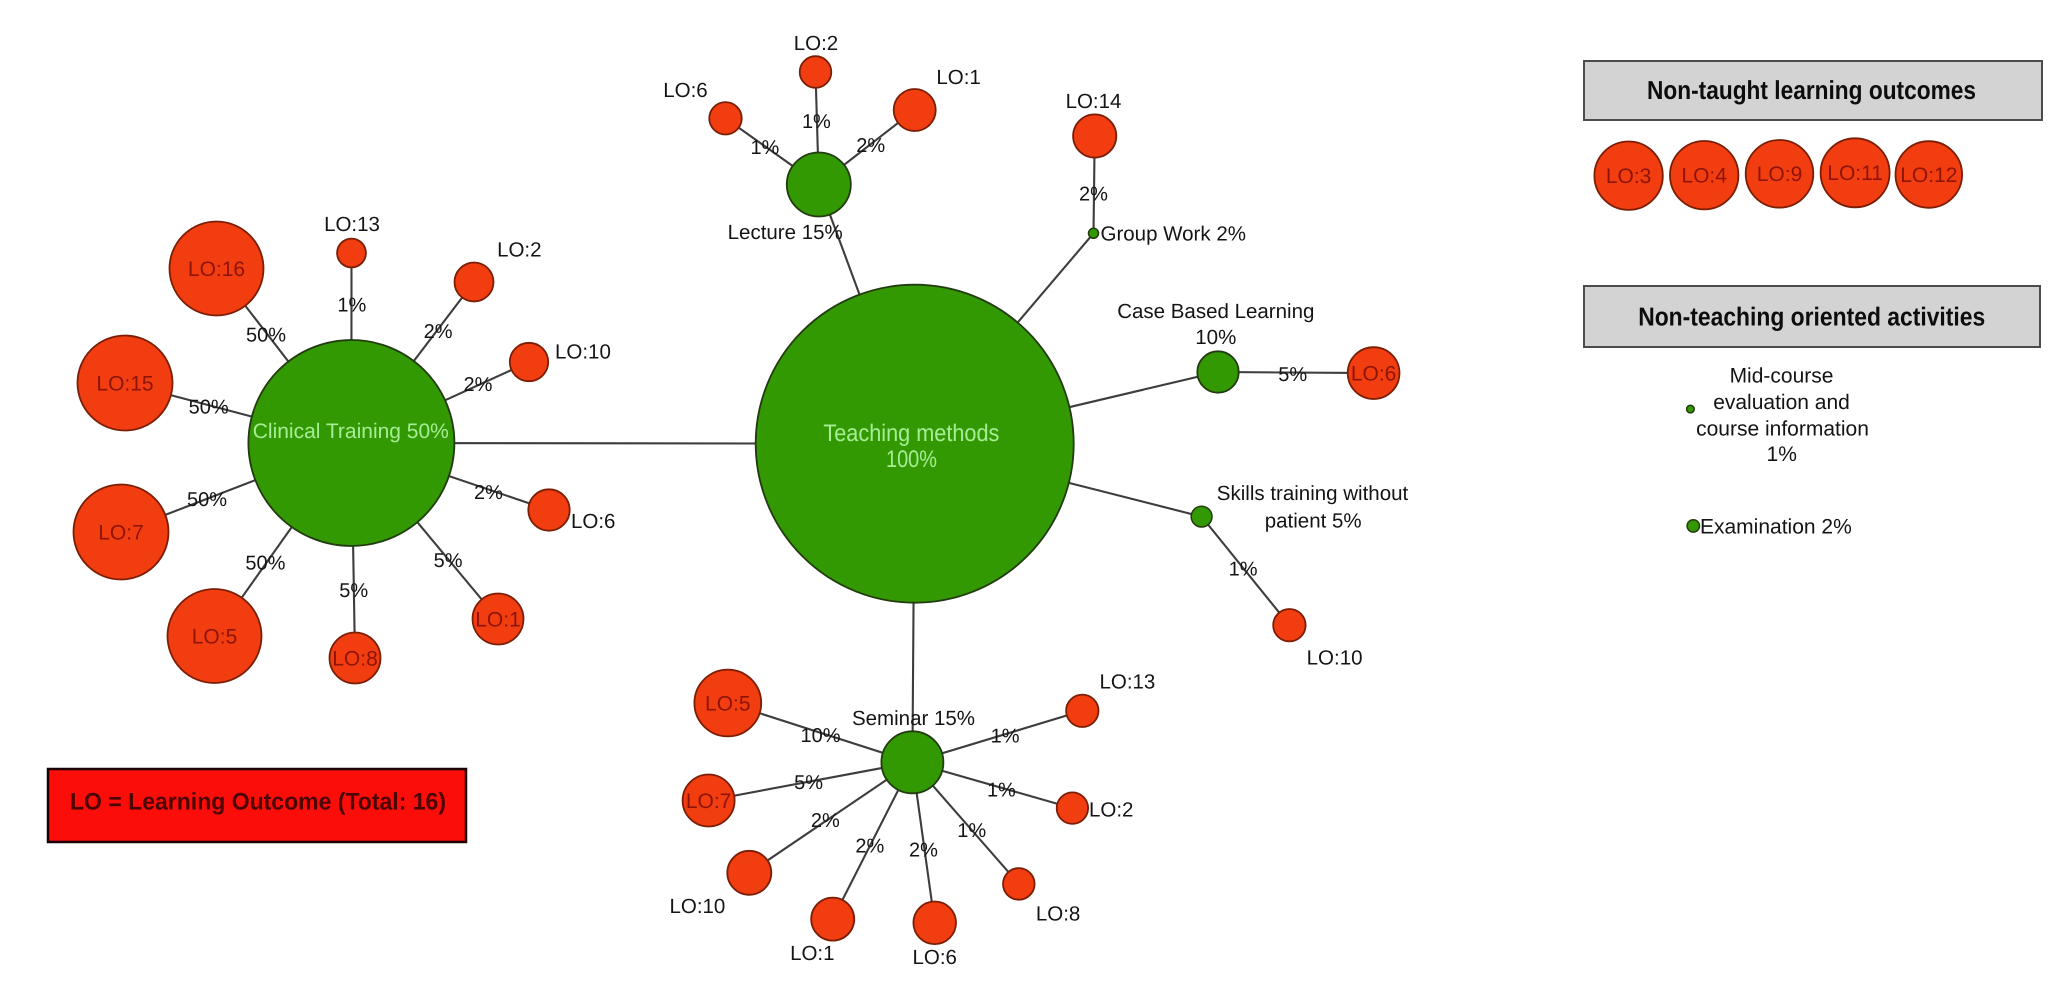 The width and height of the screenshot is (2059, 1001). What do you see at coordinates (1811, 90) in the screenshot?
I see `svg-text: Non-taught learning outcomes` at bounding box center [1811, 90].